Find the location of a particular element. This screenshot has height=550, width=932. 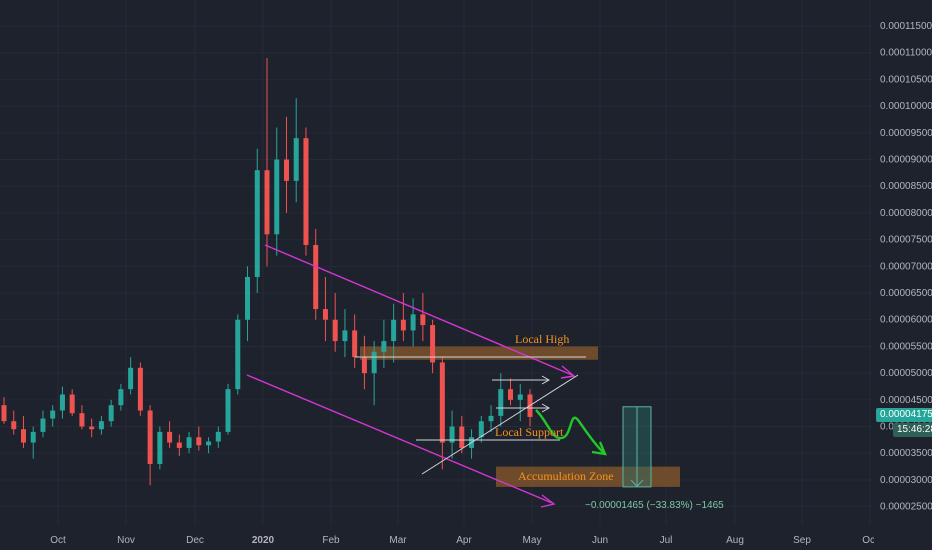

x-tick-label: Aug is located at coordinates (735, 540).